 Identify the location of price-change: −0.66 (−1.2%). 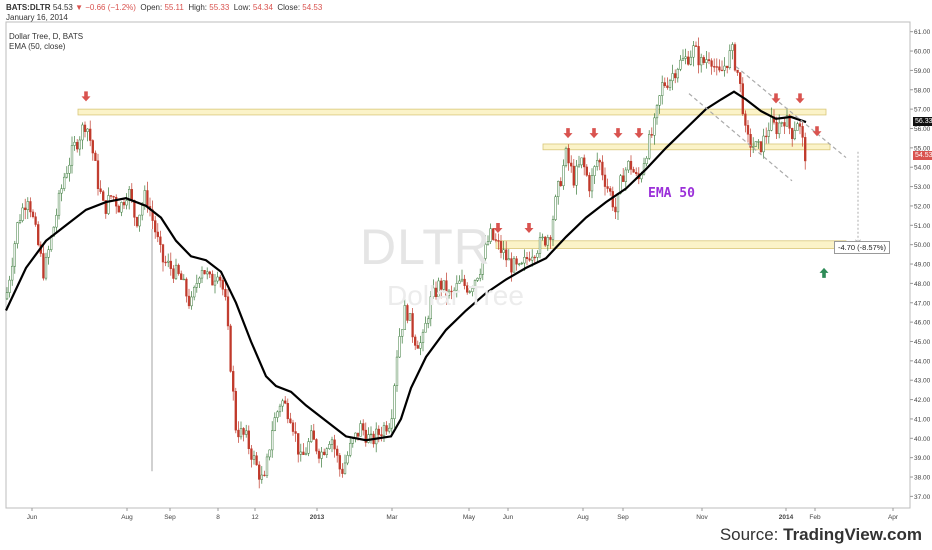
(110, 7).